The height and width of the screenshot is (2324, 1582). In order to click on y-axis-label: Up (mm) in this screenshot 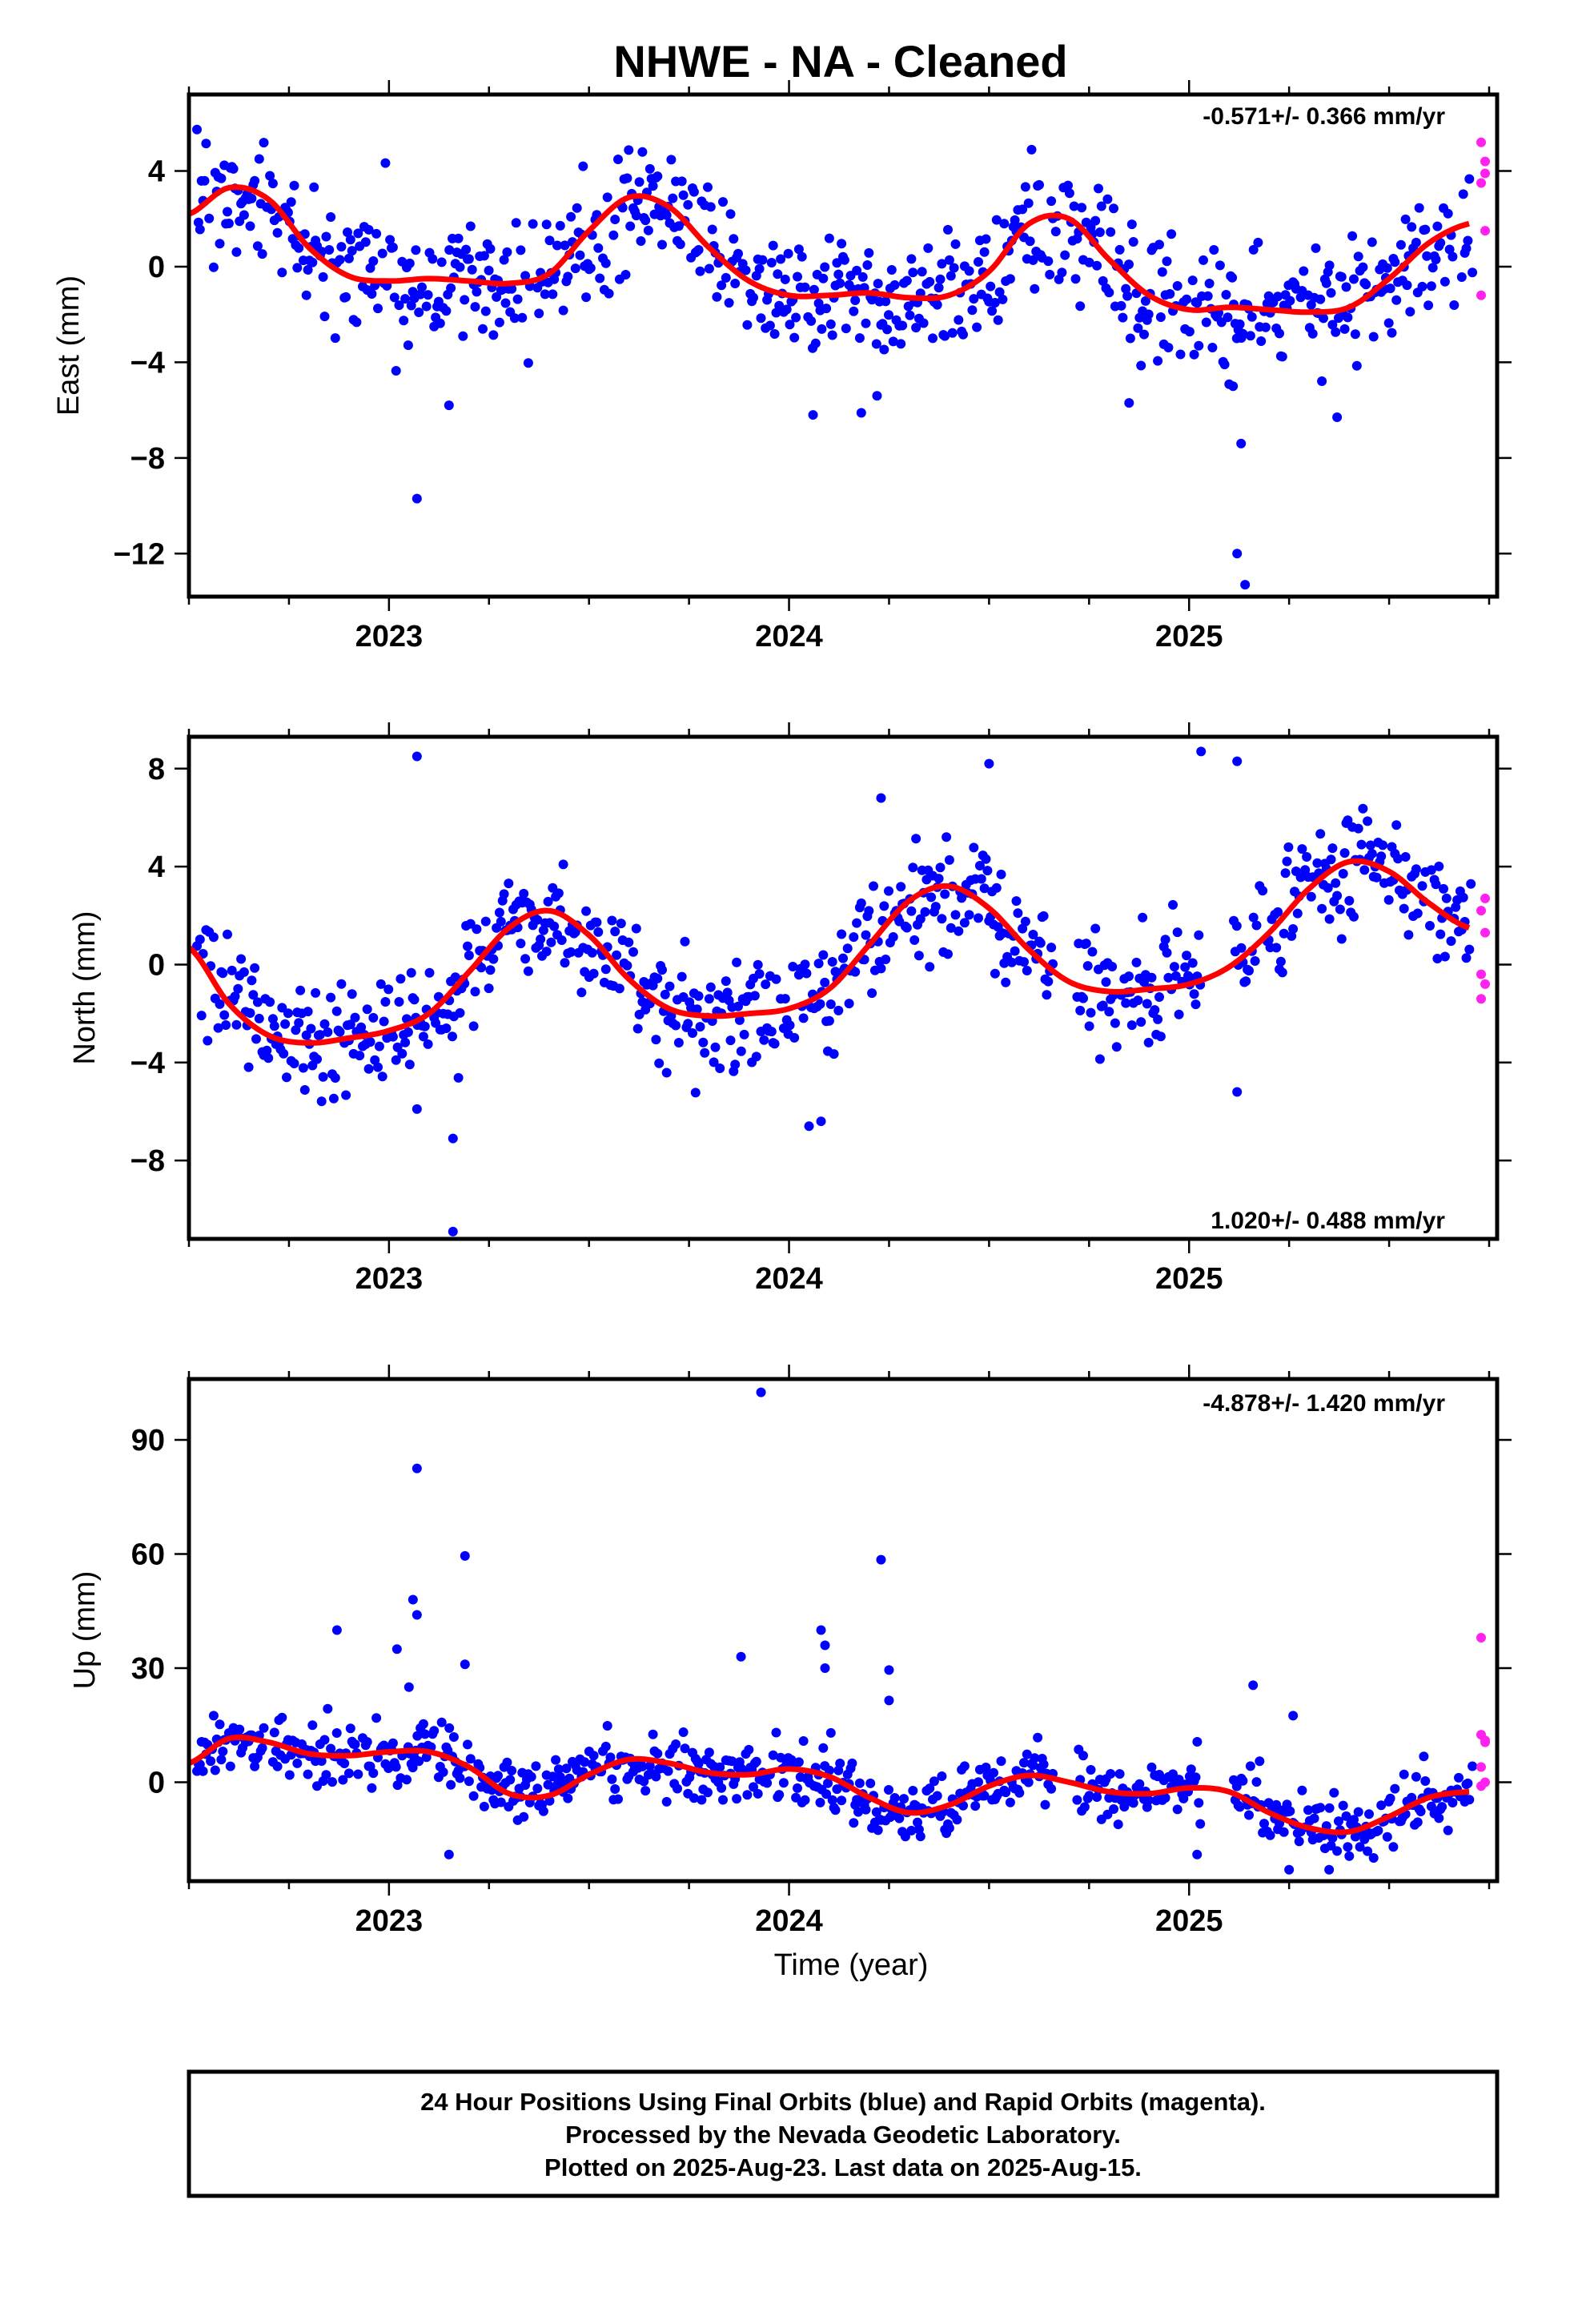, I will do `click(85, 1631)`.